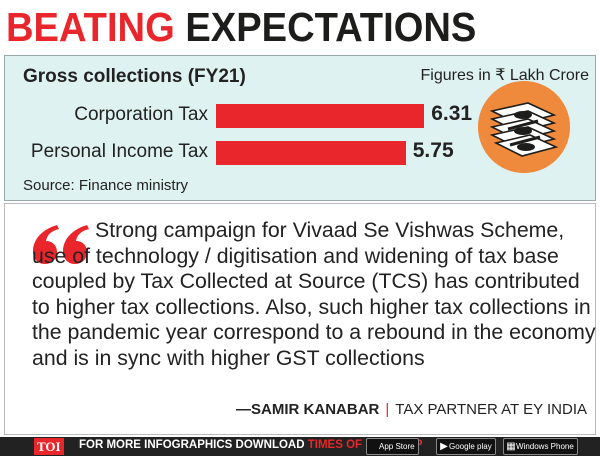  What do you see at coordinates (119, 151) in the screenshot?
I see `category-label: Personal Income Tax` at bounding box center [119, 151].